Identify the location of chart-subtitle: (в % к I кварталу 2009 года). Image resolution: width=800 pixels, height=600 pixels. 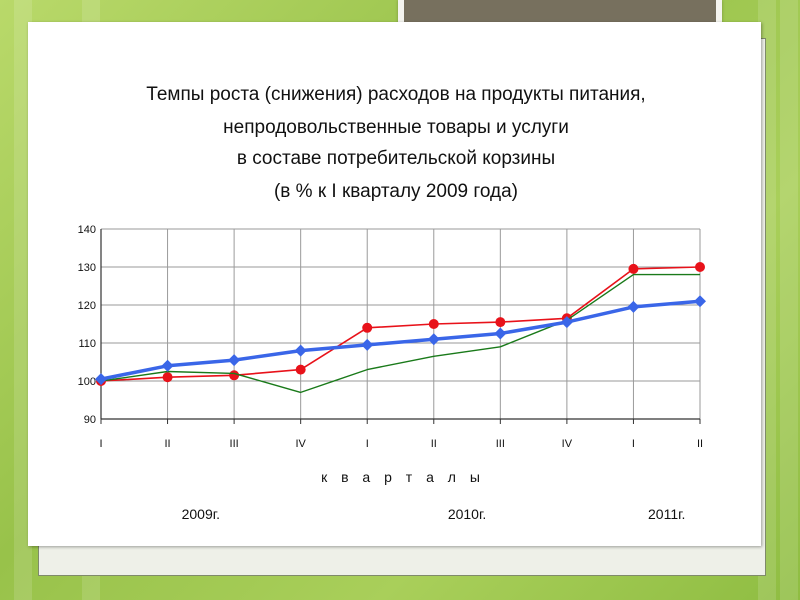
(396, 191).